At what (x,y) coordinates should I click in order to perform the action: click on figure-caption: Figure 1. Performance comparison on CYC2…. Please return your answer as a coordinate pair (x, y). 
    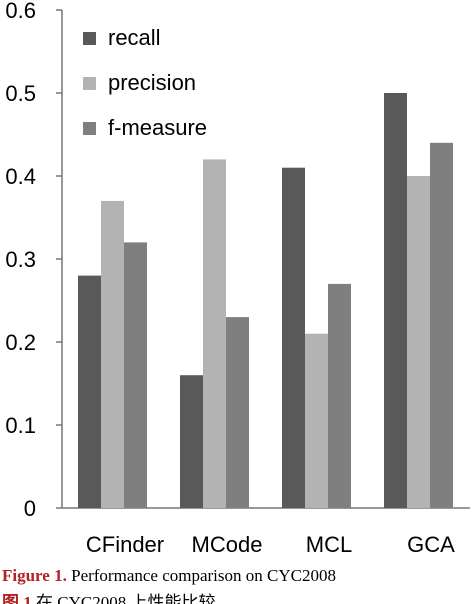
    Looking at the image, I should click on (169, 576).